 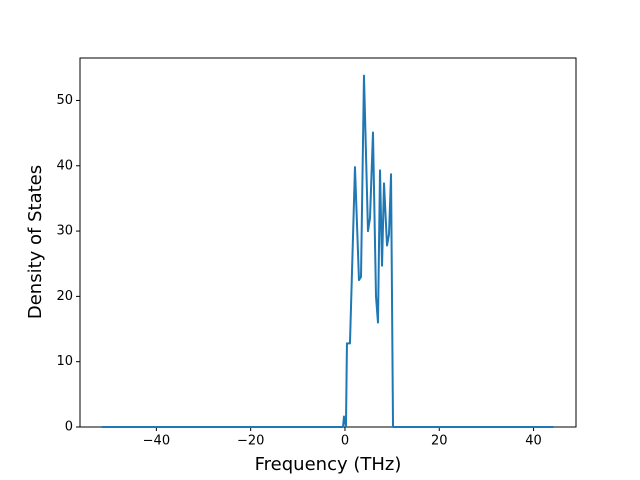 I want to click on y-tick-label: 0, so click(x=69, y=427).